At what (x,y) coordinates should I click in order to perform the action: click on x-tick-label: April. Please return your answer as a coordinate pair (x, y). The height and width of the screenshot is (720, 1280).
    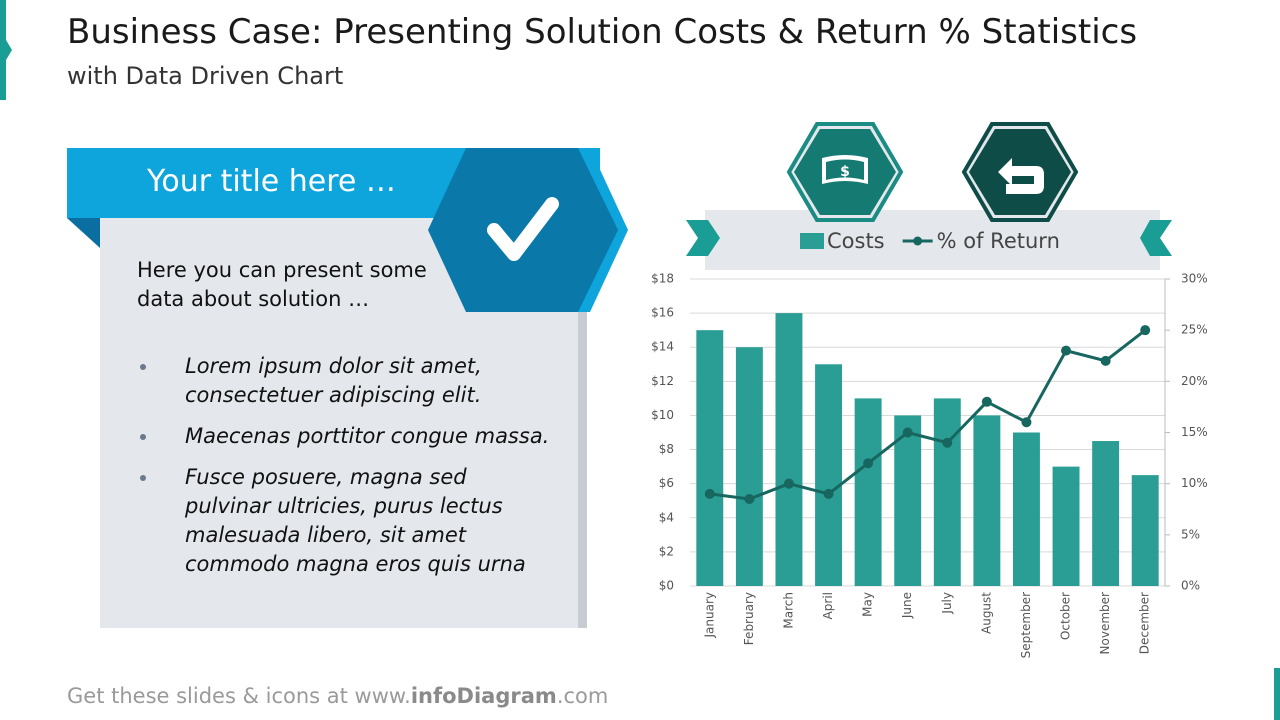
    Looking at the image, I should click on (828, 605).